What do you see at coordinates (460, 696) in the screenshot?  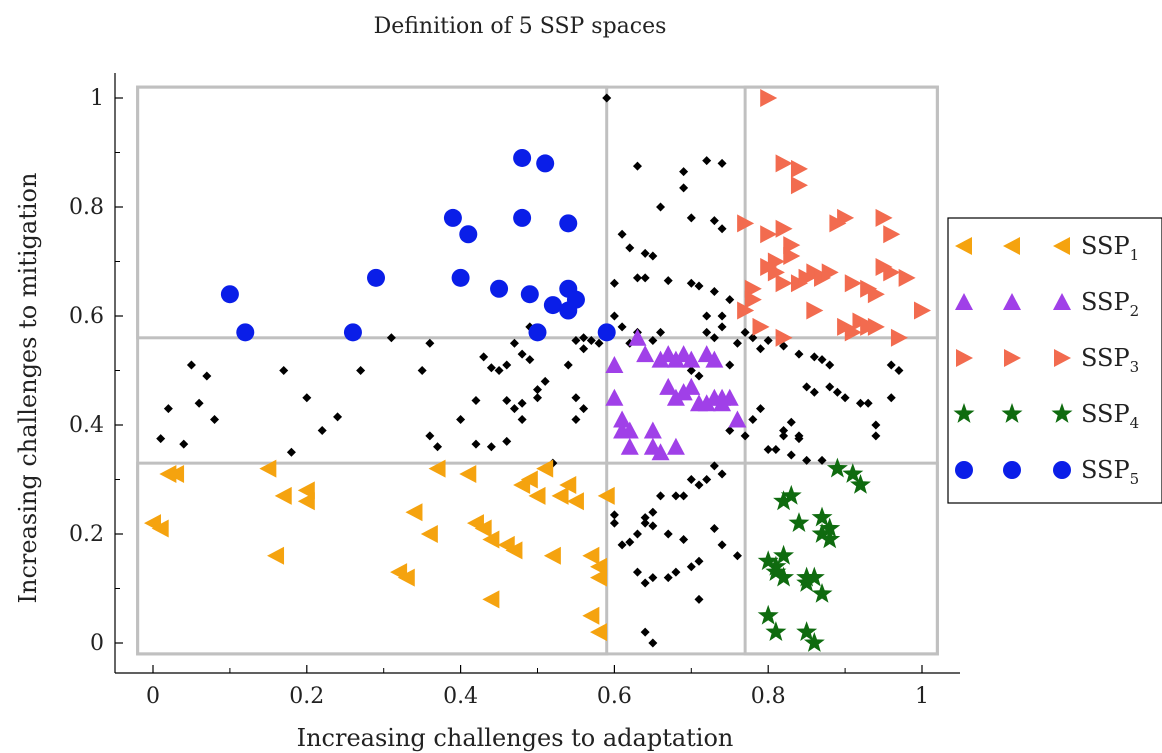 I see `x-tick-label: 0.4` at bounding box center [460, 696].